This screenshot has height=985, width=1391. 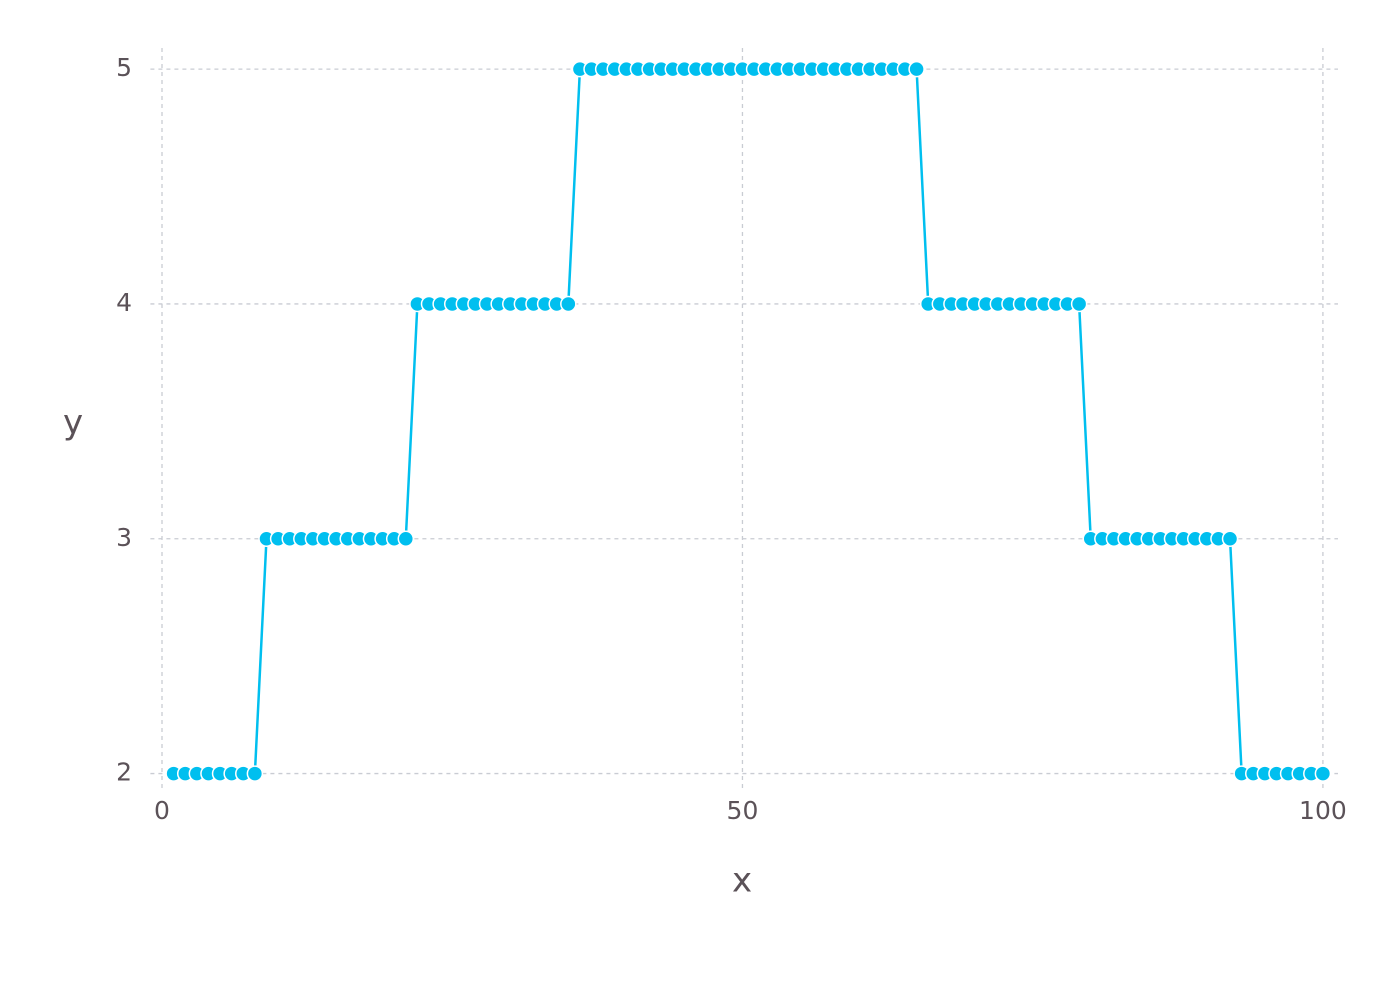 I want to click on x-tick-label: 0, so click(x=162, y=810).